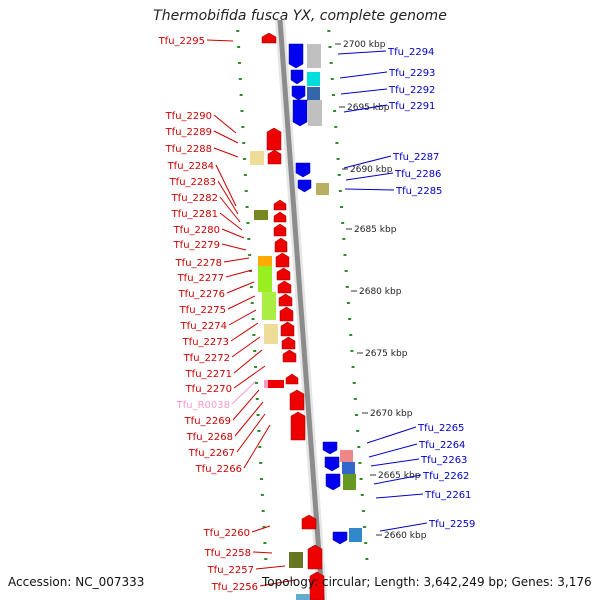  What do you see at coordinates (188, 132) in the screenshot?
I see `gene-label-left: Tfu_2289` at bounding box center [188, 132].